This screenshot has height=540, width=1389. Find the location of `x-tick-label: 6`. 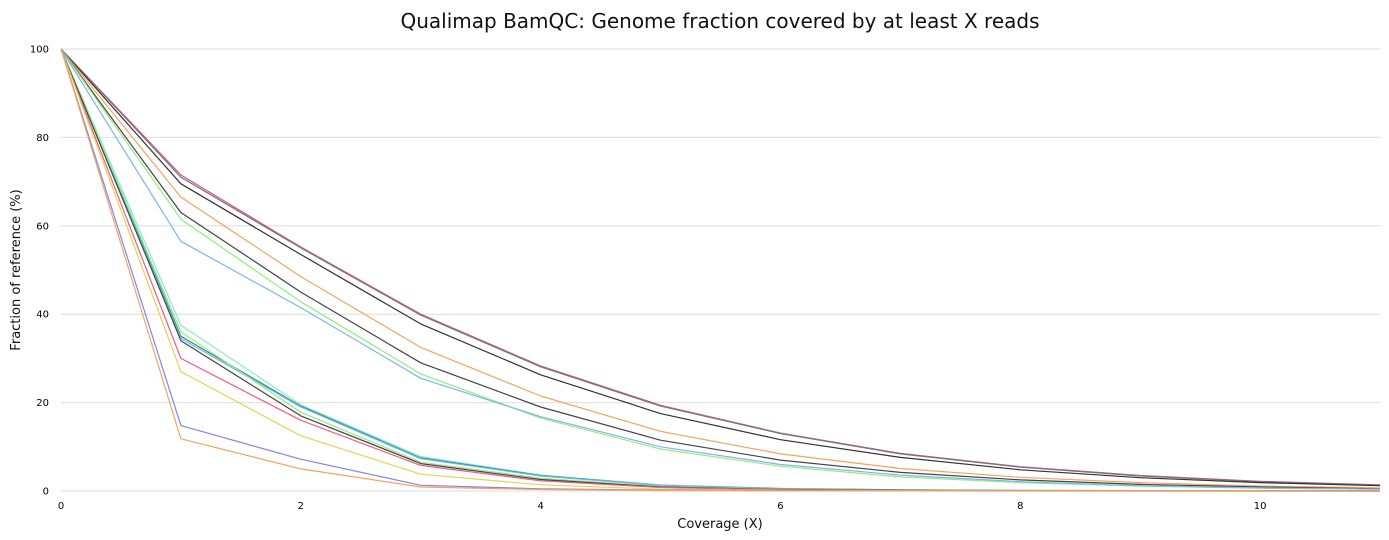

x-tick-label: 6 is located at coordinates (780, 506).